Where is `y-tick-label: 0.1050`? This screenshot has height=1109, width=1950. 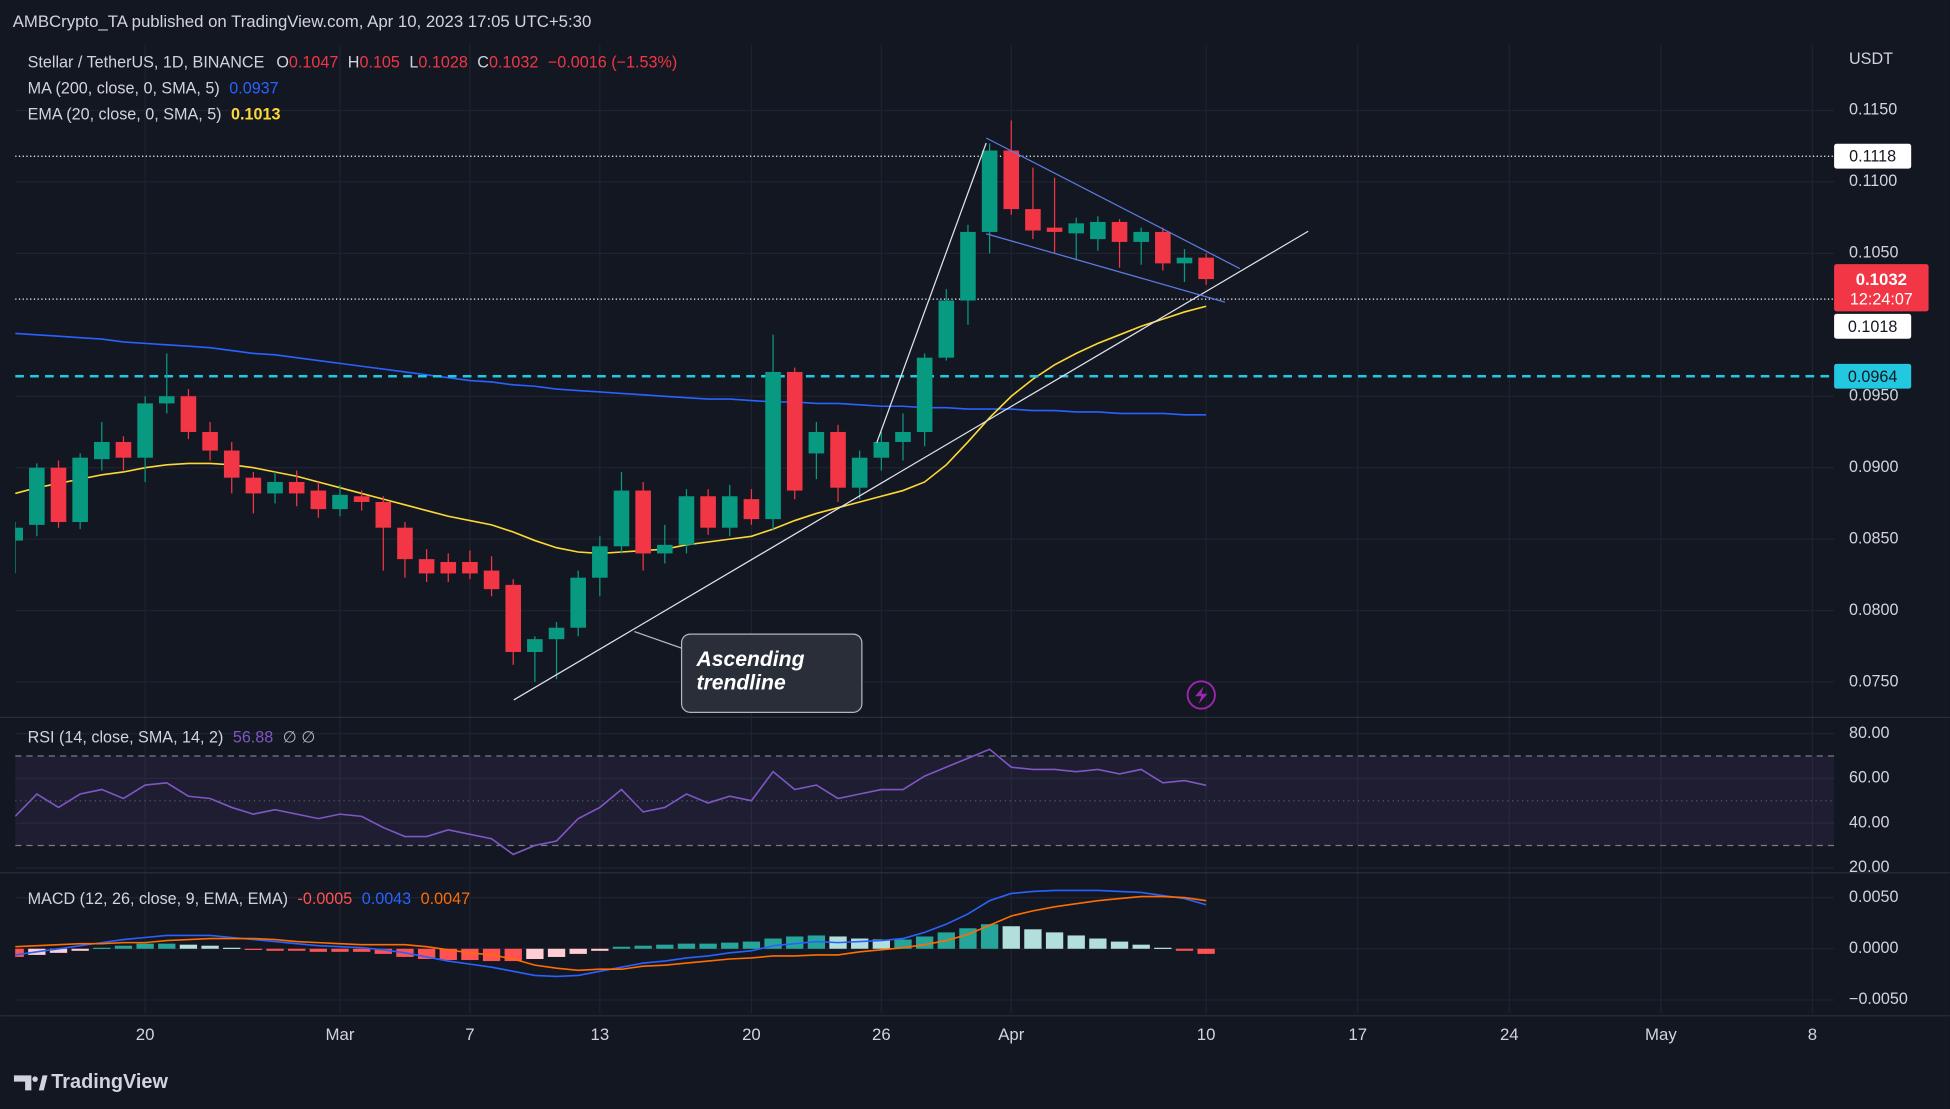 y-tick-label: 0.1050 is located at coordinates (1873, 253).